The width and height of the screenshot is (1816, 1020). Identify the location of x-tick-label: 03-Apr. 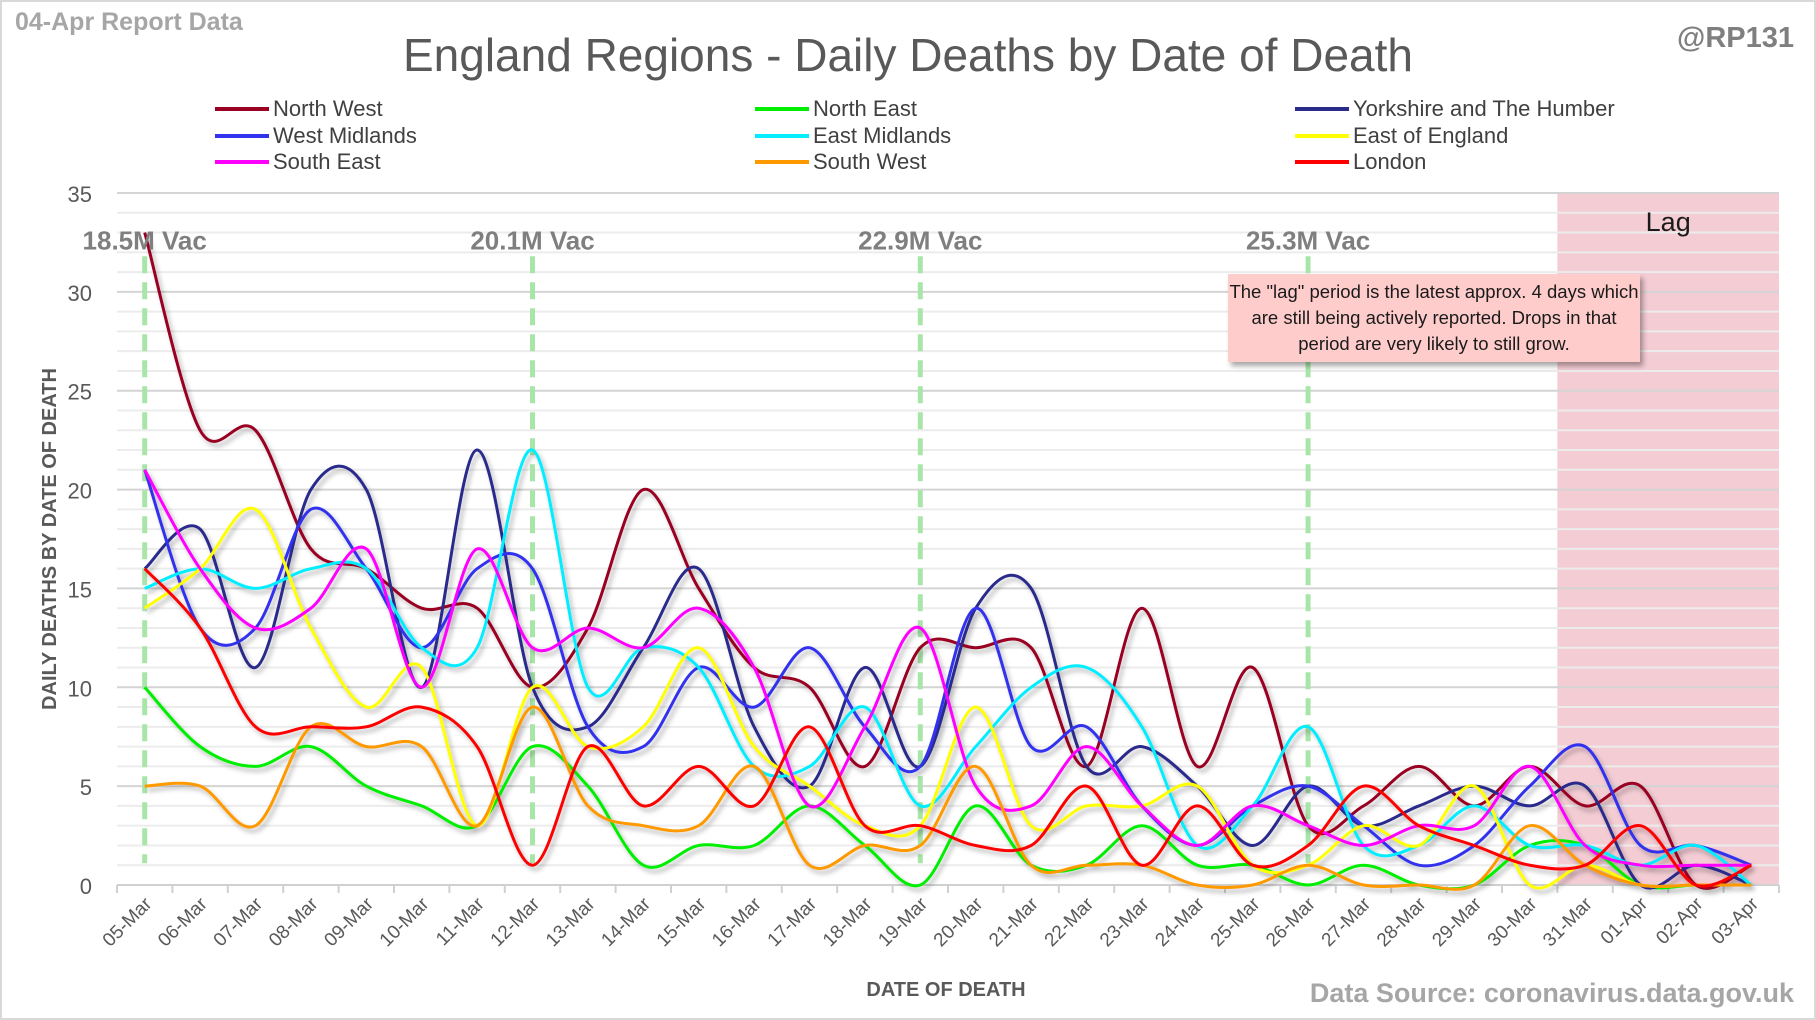
(1736, 921).